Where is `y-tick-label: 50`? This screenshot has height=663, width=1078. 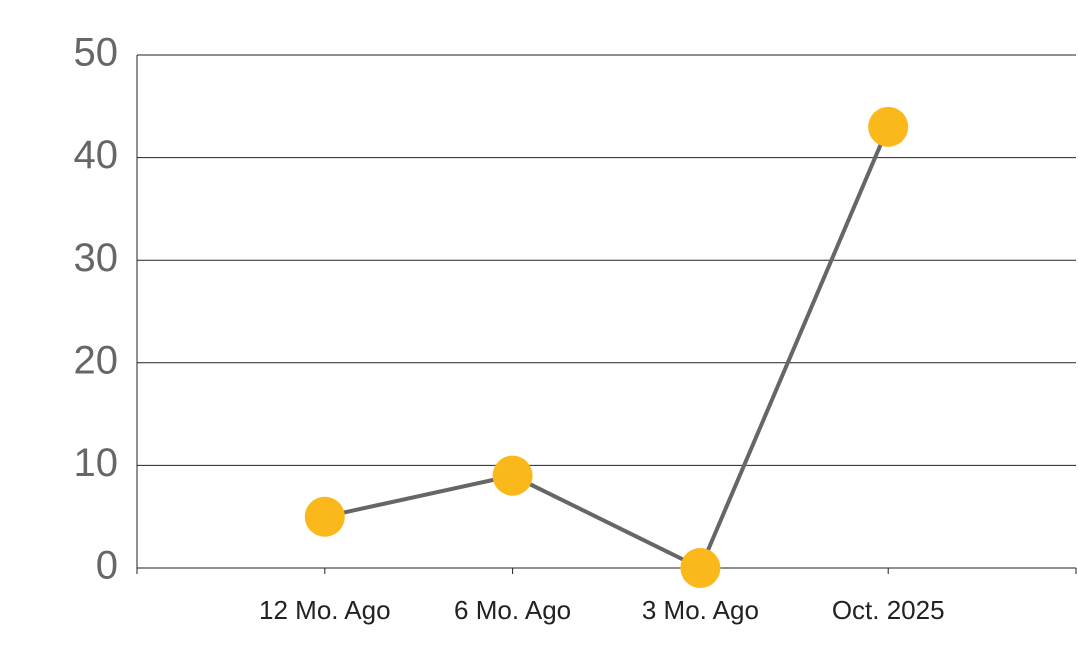
y-tick-label: 50 is located at coordinates (96, 53).